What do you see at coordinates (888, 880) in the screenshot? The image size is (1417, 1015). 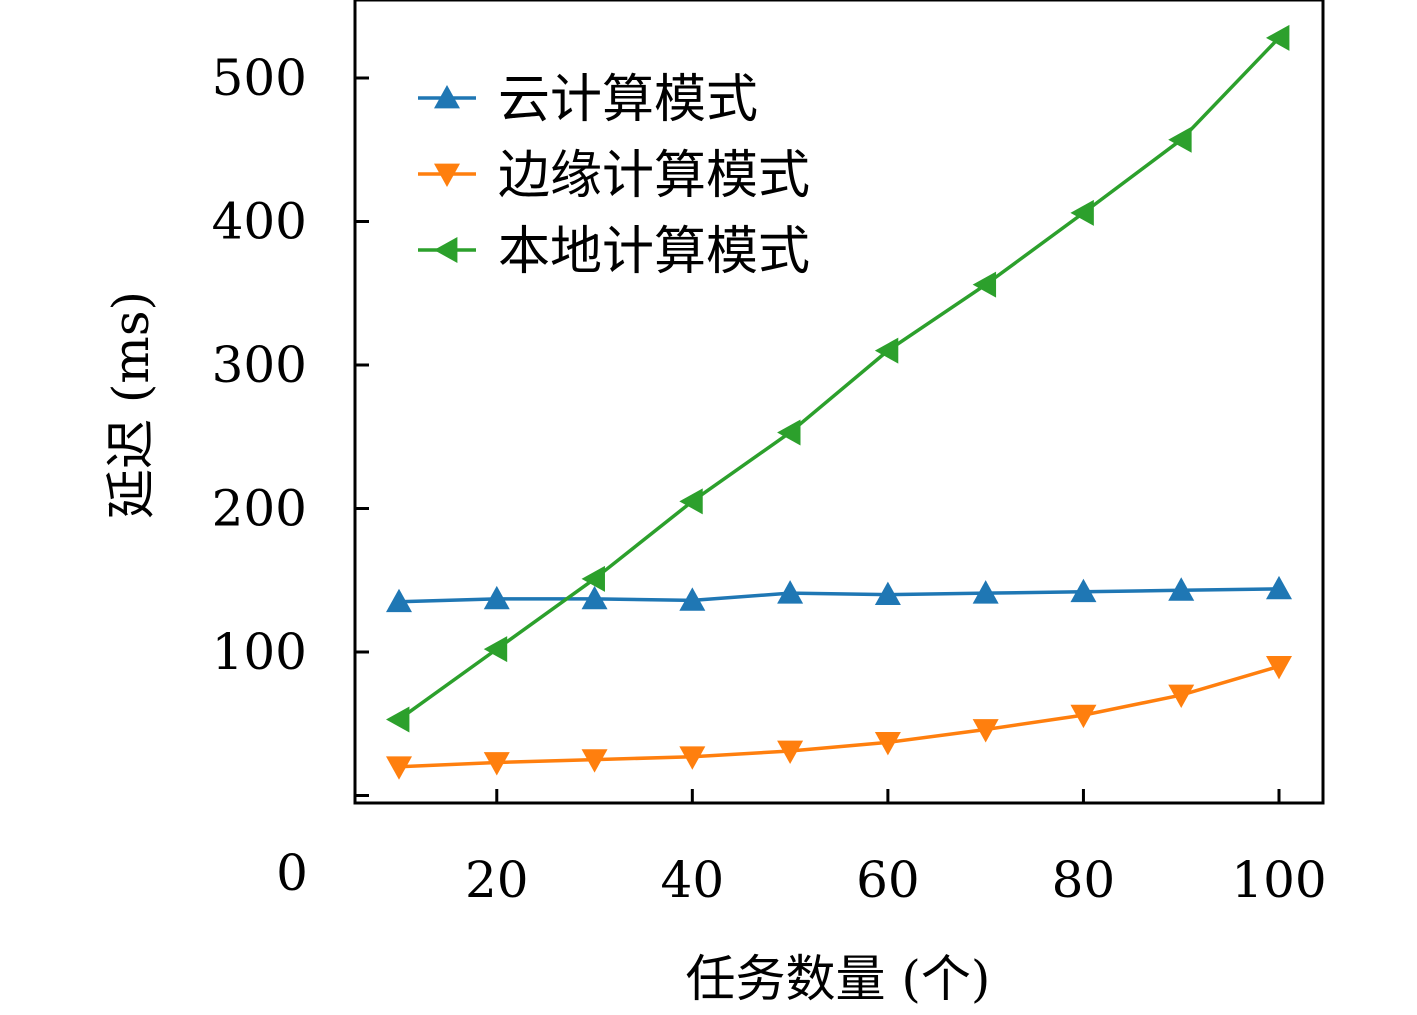 I see `x-tick-label-60: 60` at bounding box center [888, 880].